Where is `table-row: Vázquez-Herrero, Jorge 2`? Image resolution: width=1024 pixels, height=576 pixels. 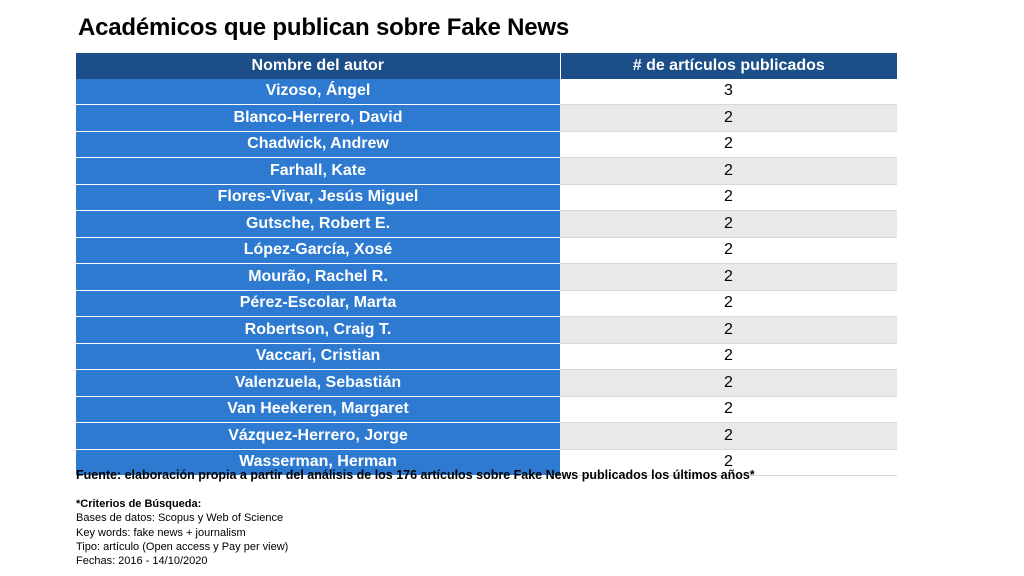
table-row: Vázquez-Herrero, Jorge 2 is located at coordinates (486, 436).